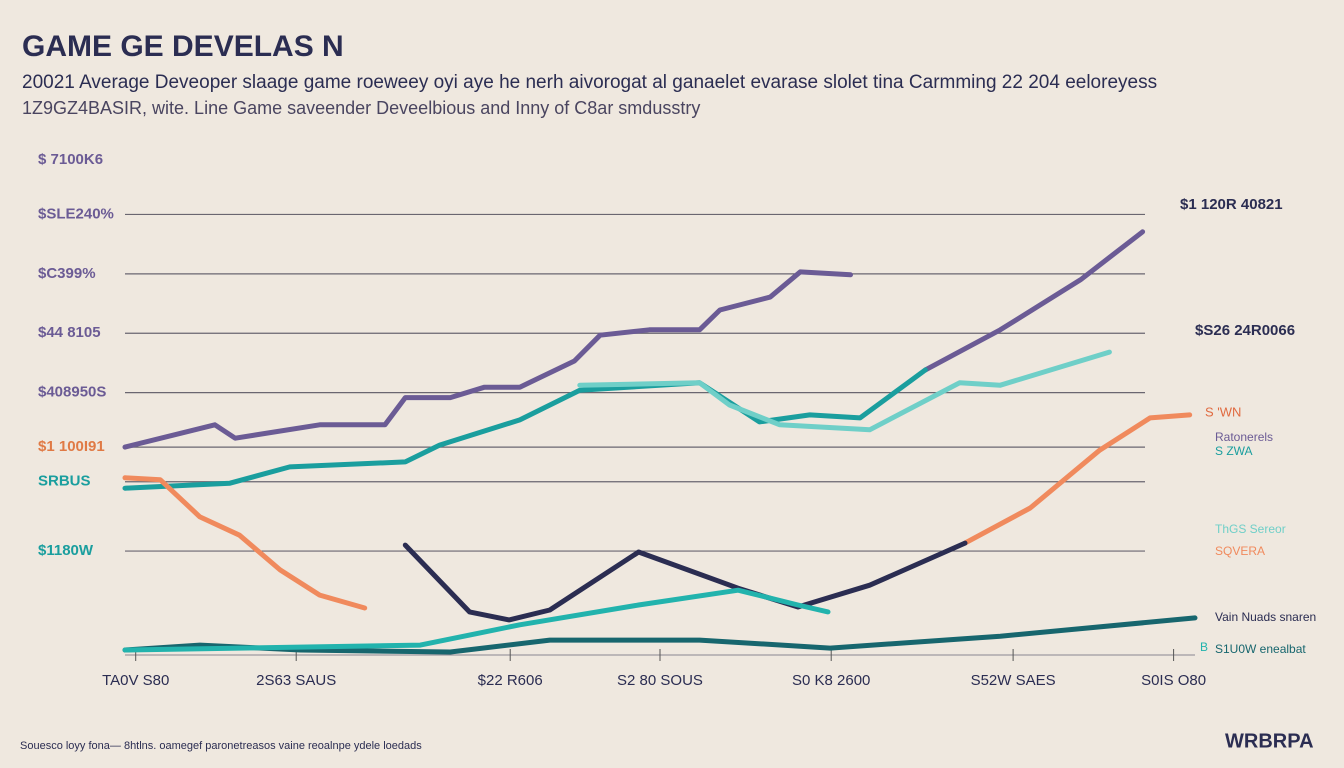 Image resolution: width=1344 pixels, height=768 pixels. I want to click on x-tick-label: S0 K8 2600, so click(831, 680).